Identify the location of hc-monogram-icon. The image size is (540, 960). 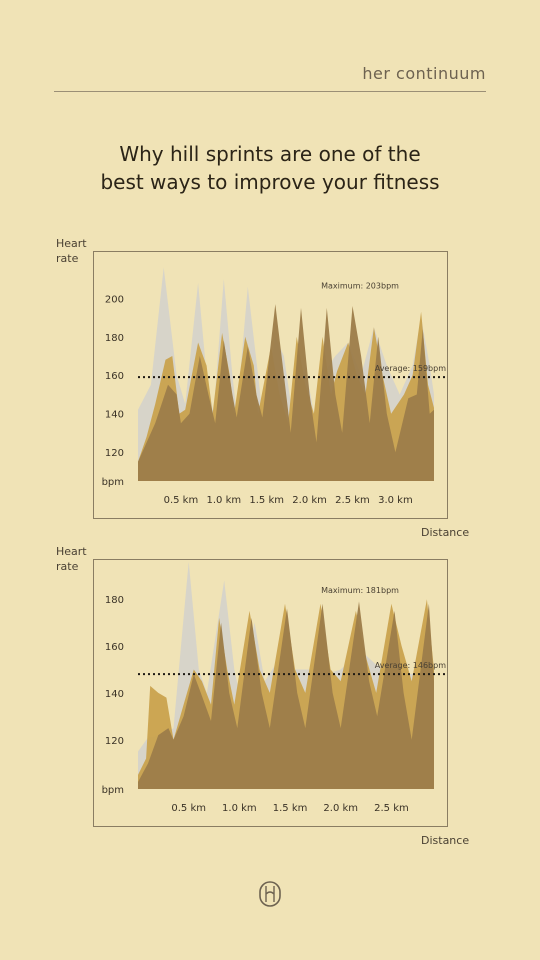
(270, 894).